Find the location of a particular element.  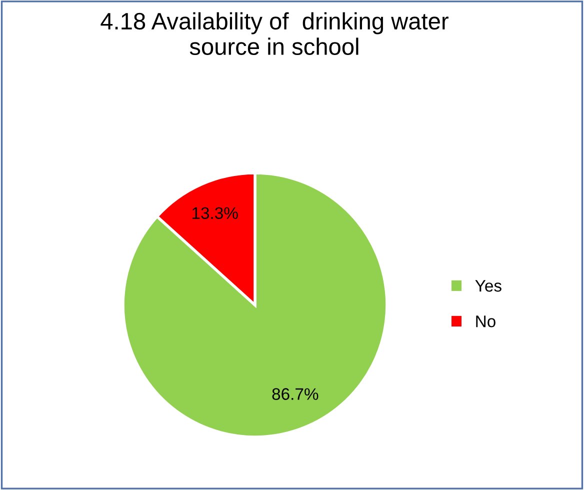

legend-label: Yes is located at coordinates (488, 286).